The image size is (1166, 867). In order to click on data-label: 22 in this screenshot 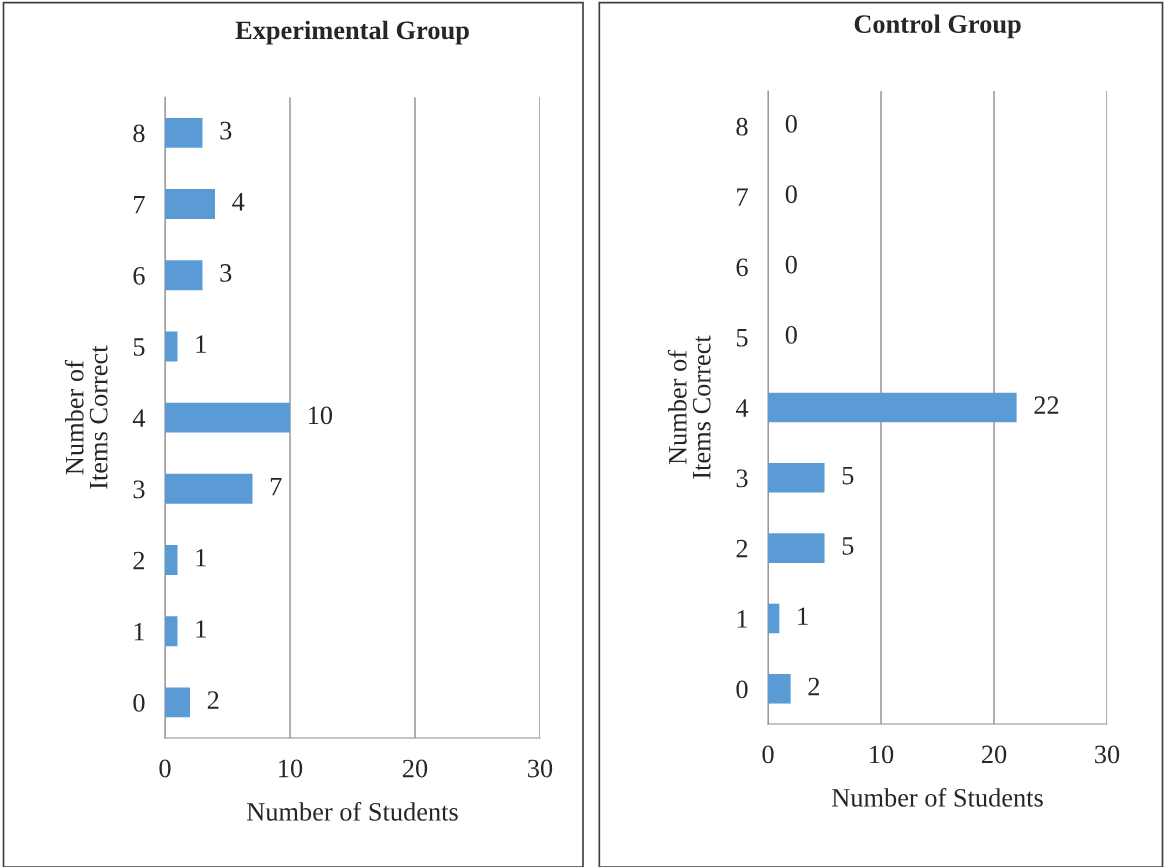, I will do `click(1046, 405)`.